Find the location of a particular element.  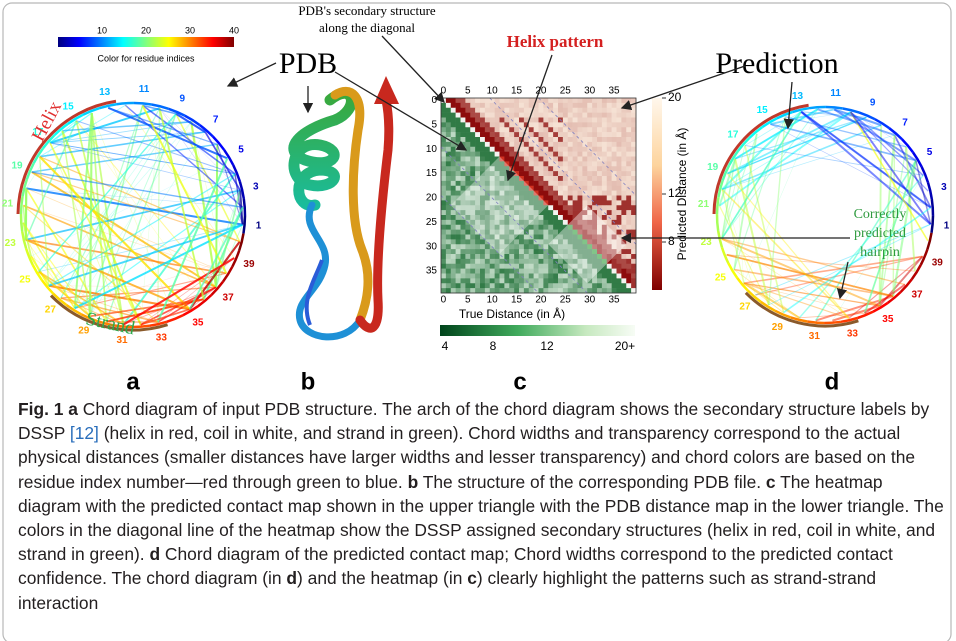

colorbar-tick-label: 40 is located at coordinates (234, 30).